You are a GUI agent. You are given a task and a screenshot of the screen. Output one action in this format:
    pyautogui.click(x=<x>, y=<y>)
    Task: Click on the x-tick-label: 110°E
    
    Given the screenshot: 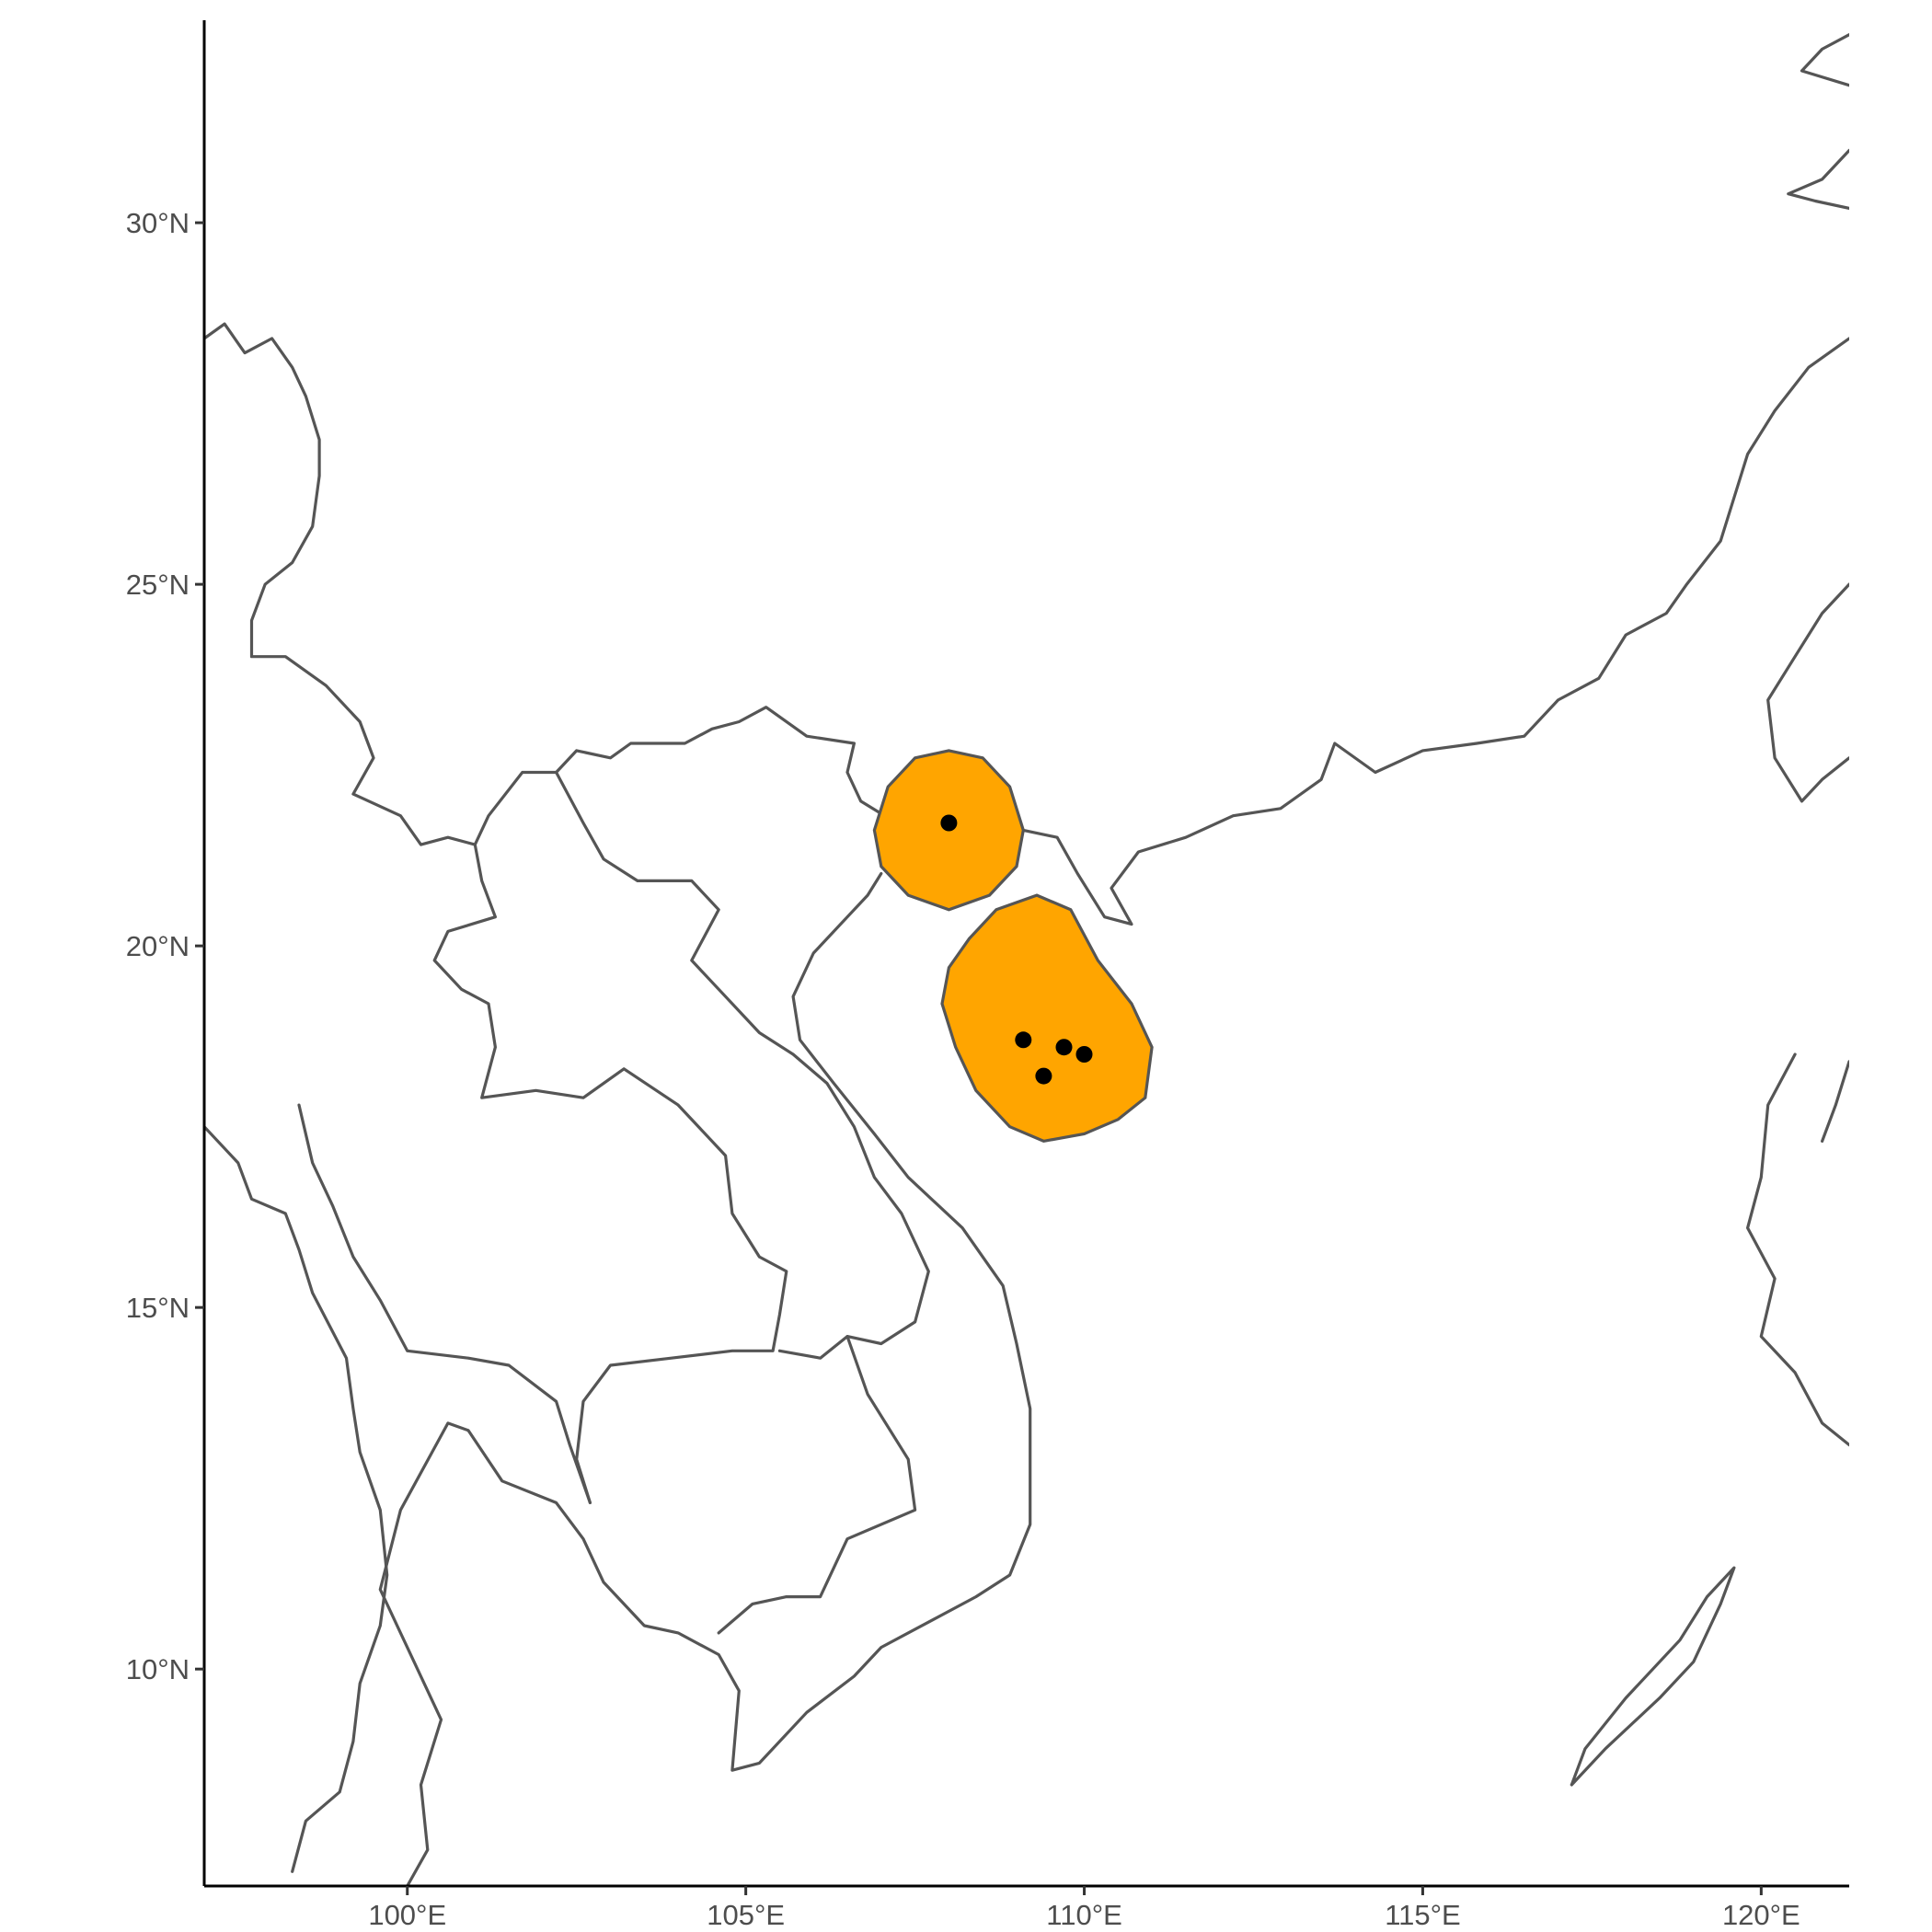 What is the action you would take?
    pyautogui.click(x=1084, y=1915)
    